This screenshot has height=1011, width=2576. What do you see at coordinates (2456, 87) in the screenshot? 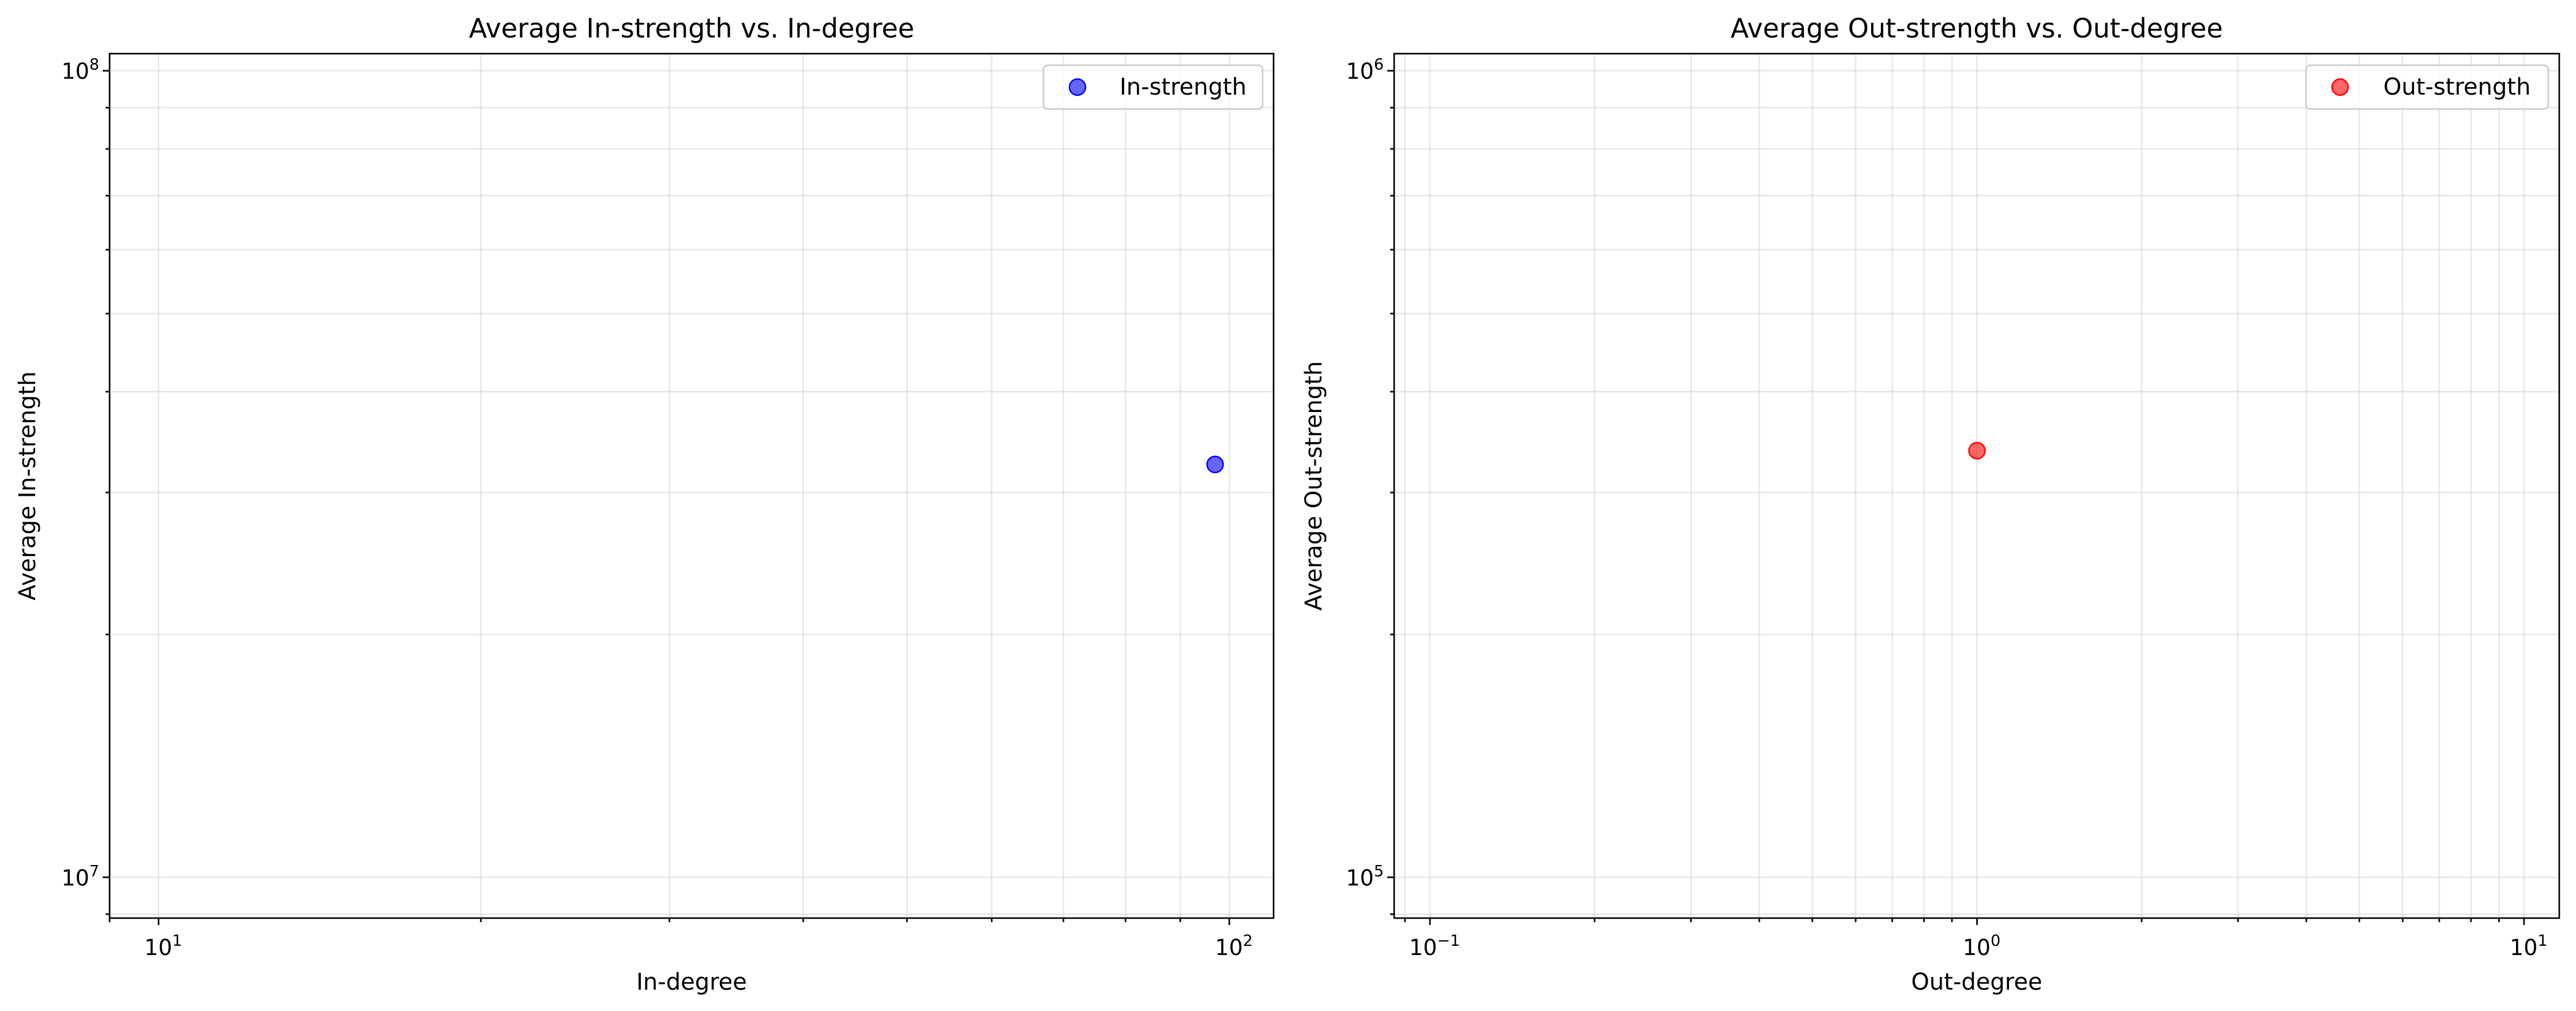
I see `legend-label: Out-strength` at bounding box center [2456, 87].